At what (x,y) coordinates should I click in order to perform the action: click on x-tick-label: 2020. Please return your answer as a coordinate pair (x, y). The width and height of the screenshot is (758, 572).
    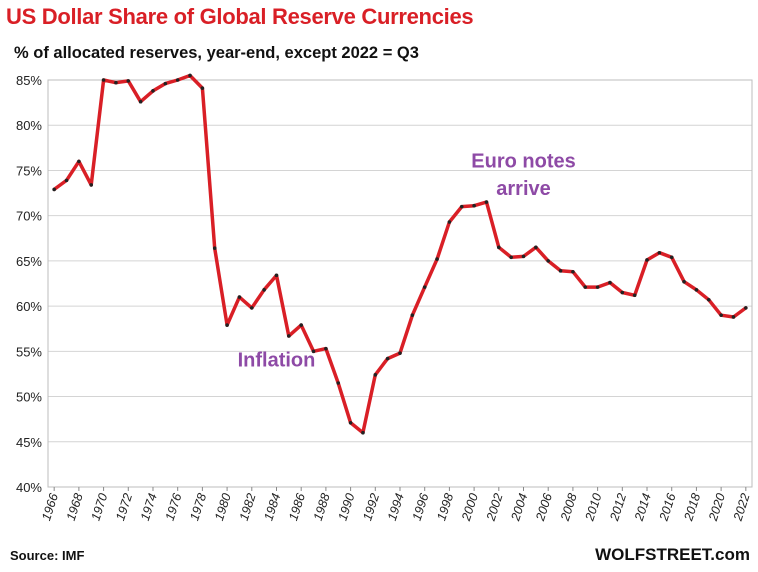
    Looking at the image, I should click on (717, 508).